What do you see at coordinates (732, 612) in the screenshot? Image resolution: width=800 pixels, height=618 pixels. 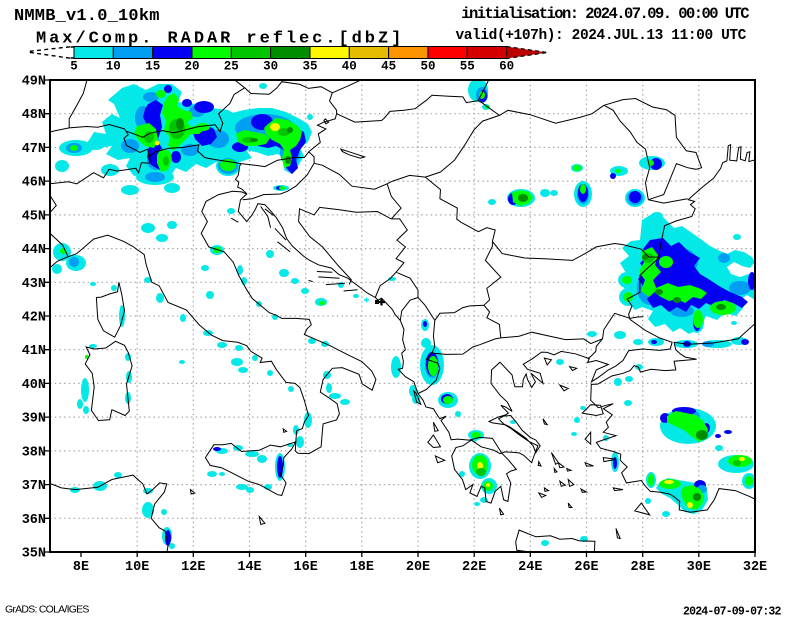 I see `svg-text: 2024-07-09-07:32` at bounding box center [732, 612].